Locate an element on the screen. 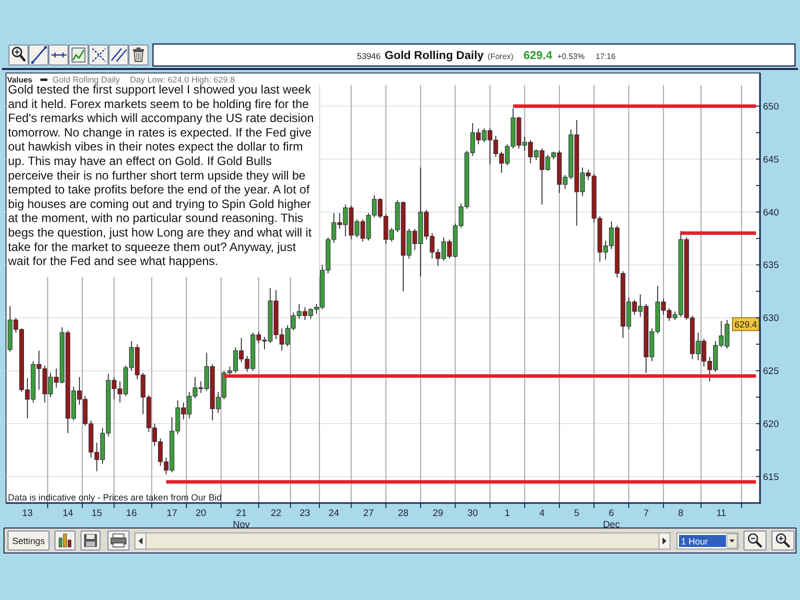 Image resolution: width=800 pixels, height=600 pixels. y-tick-label: 625 is located at coordinates (771, 372).